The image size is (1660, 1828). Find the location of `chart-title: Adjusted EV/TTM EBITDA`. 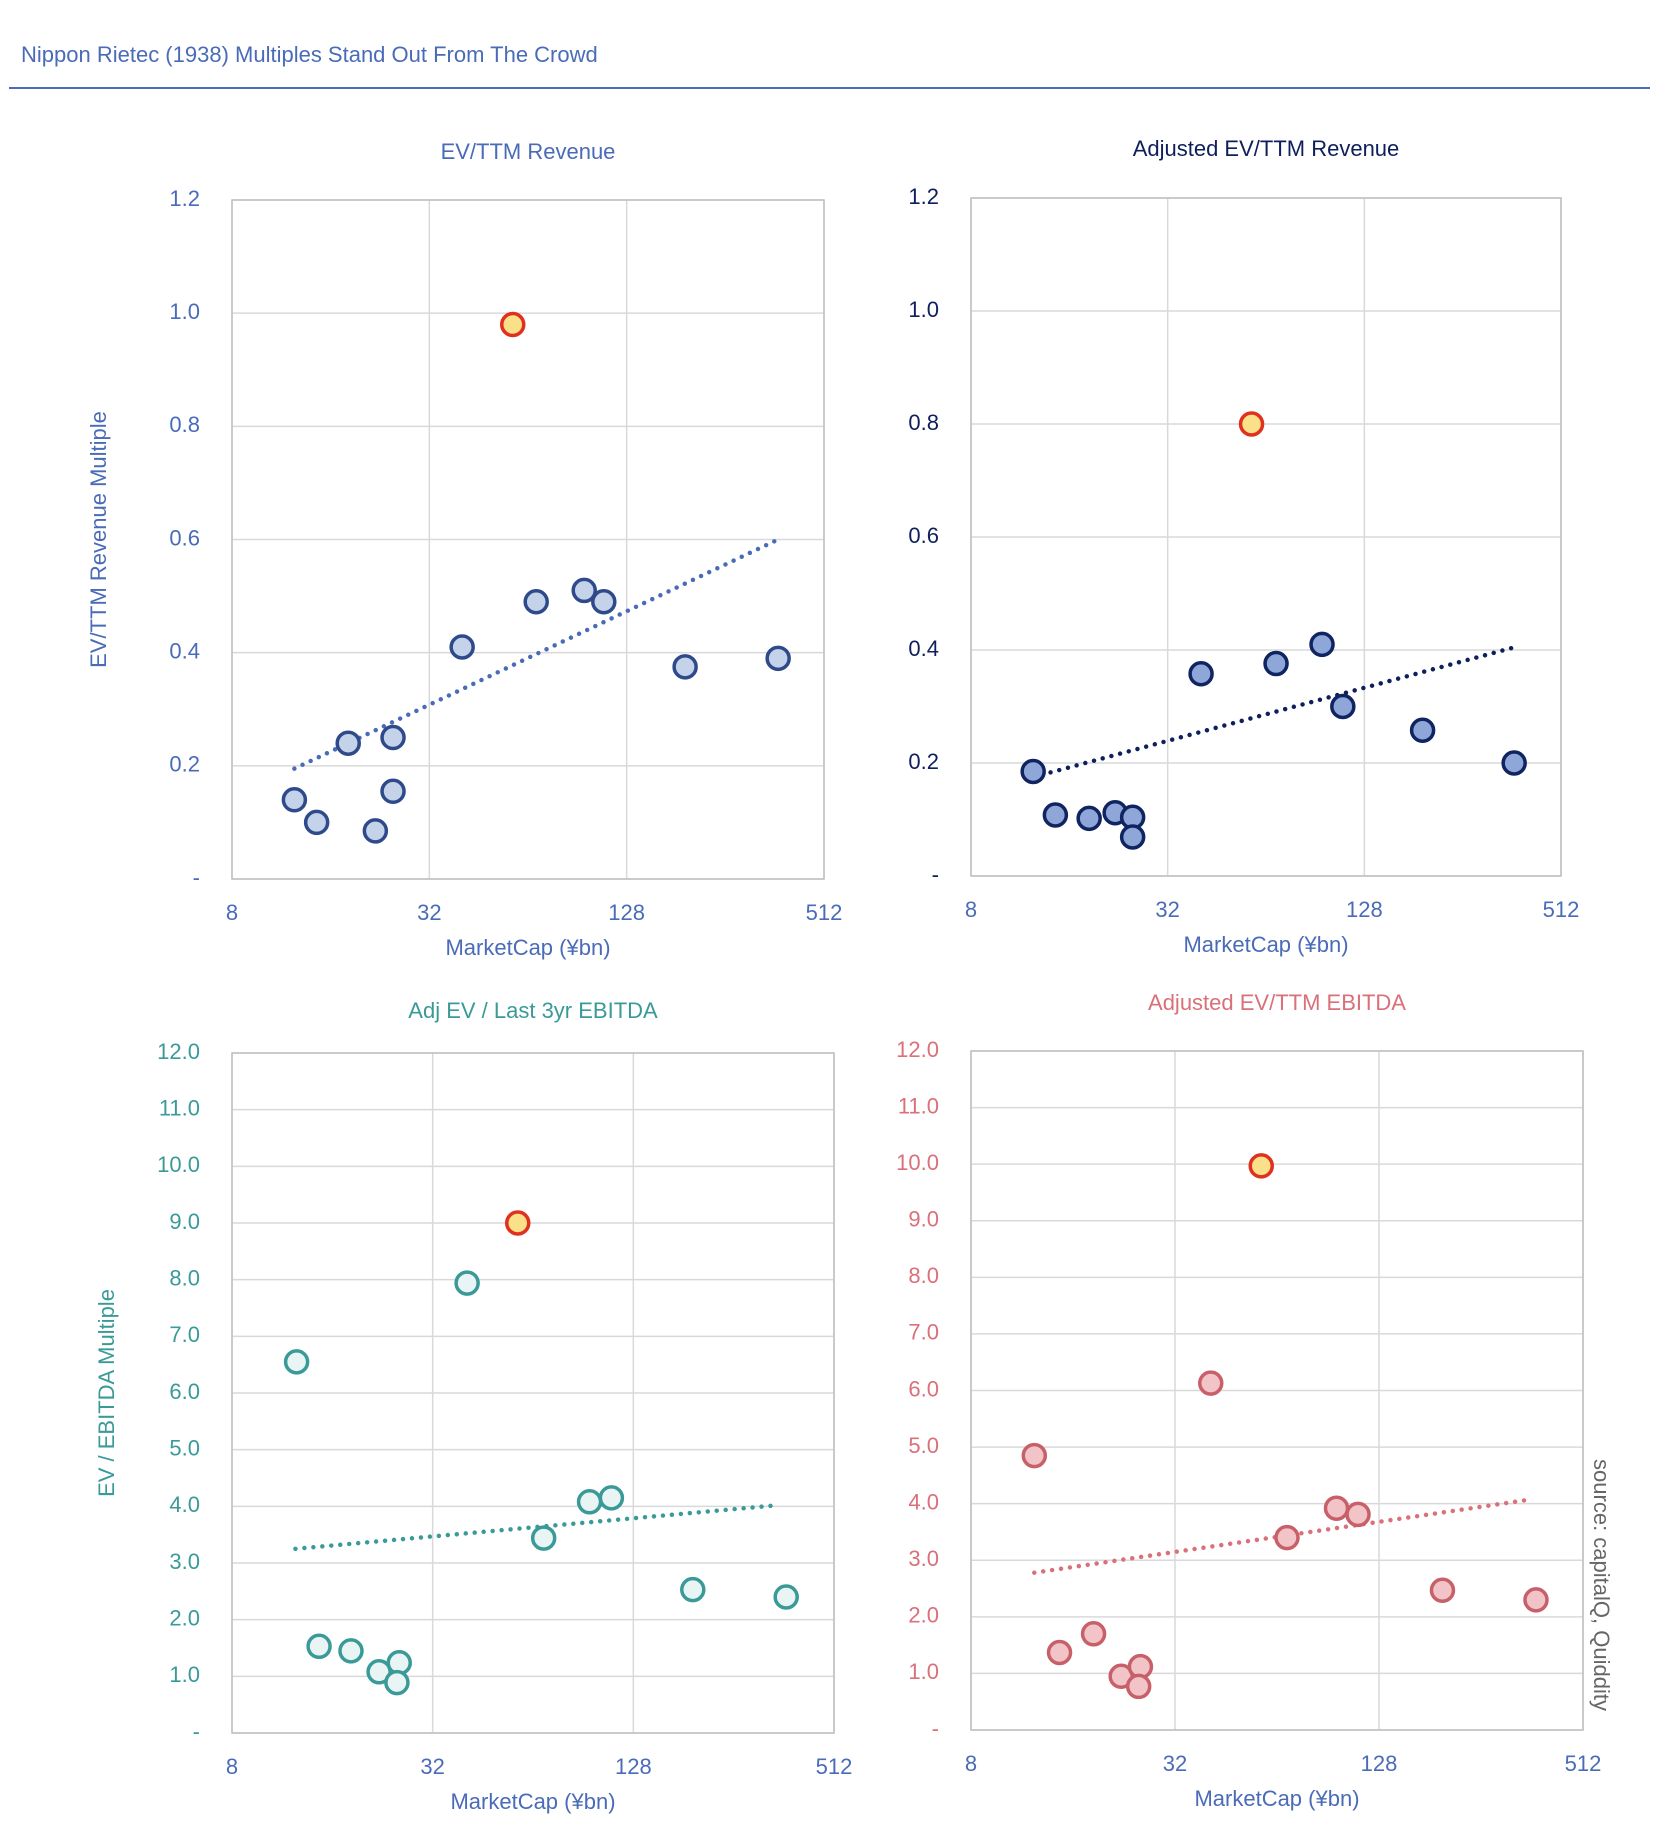

chart-title: Adjusted EV/TTM EBITDA is located at coordinates (1277, 1002).